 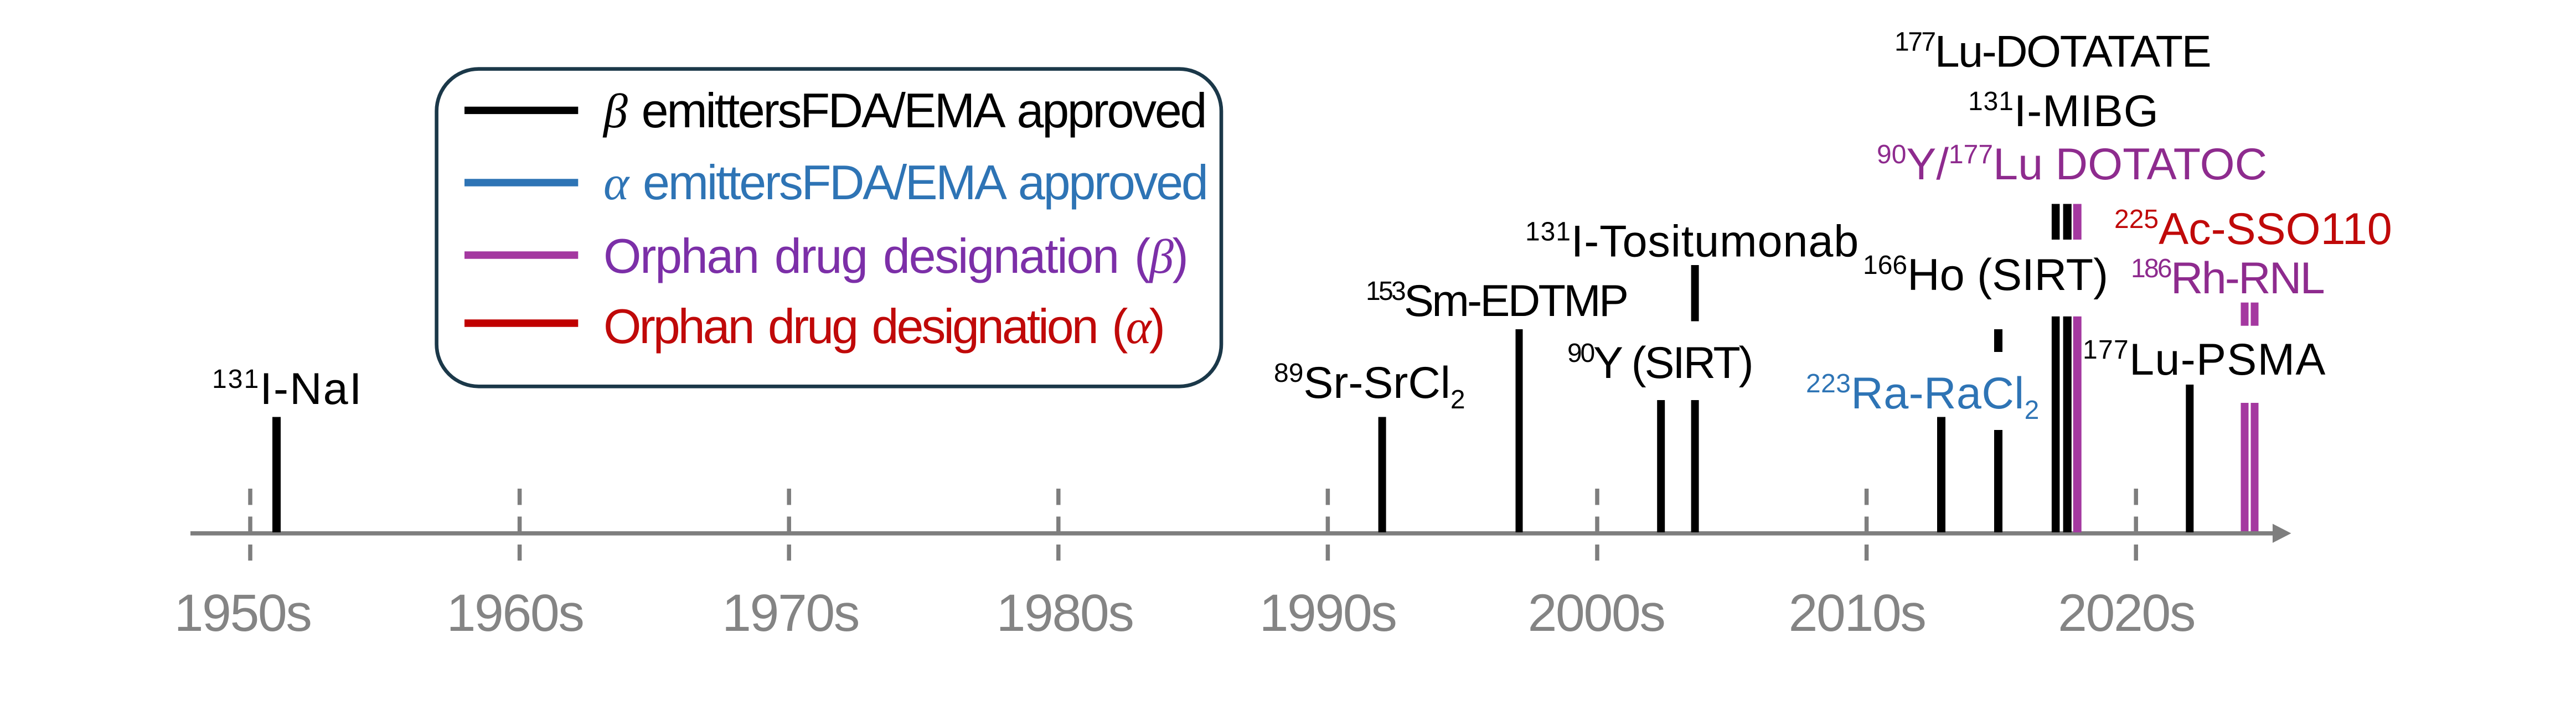 What do you see at coordinates (2253, 229) in the screenshot?
I see `svg-text: 225Ac-SSO110` at bounding box center [2253, 229].